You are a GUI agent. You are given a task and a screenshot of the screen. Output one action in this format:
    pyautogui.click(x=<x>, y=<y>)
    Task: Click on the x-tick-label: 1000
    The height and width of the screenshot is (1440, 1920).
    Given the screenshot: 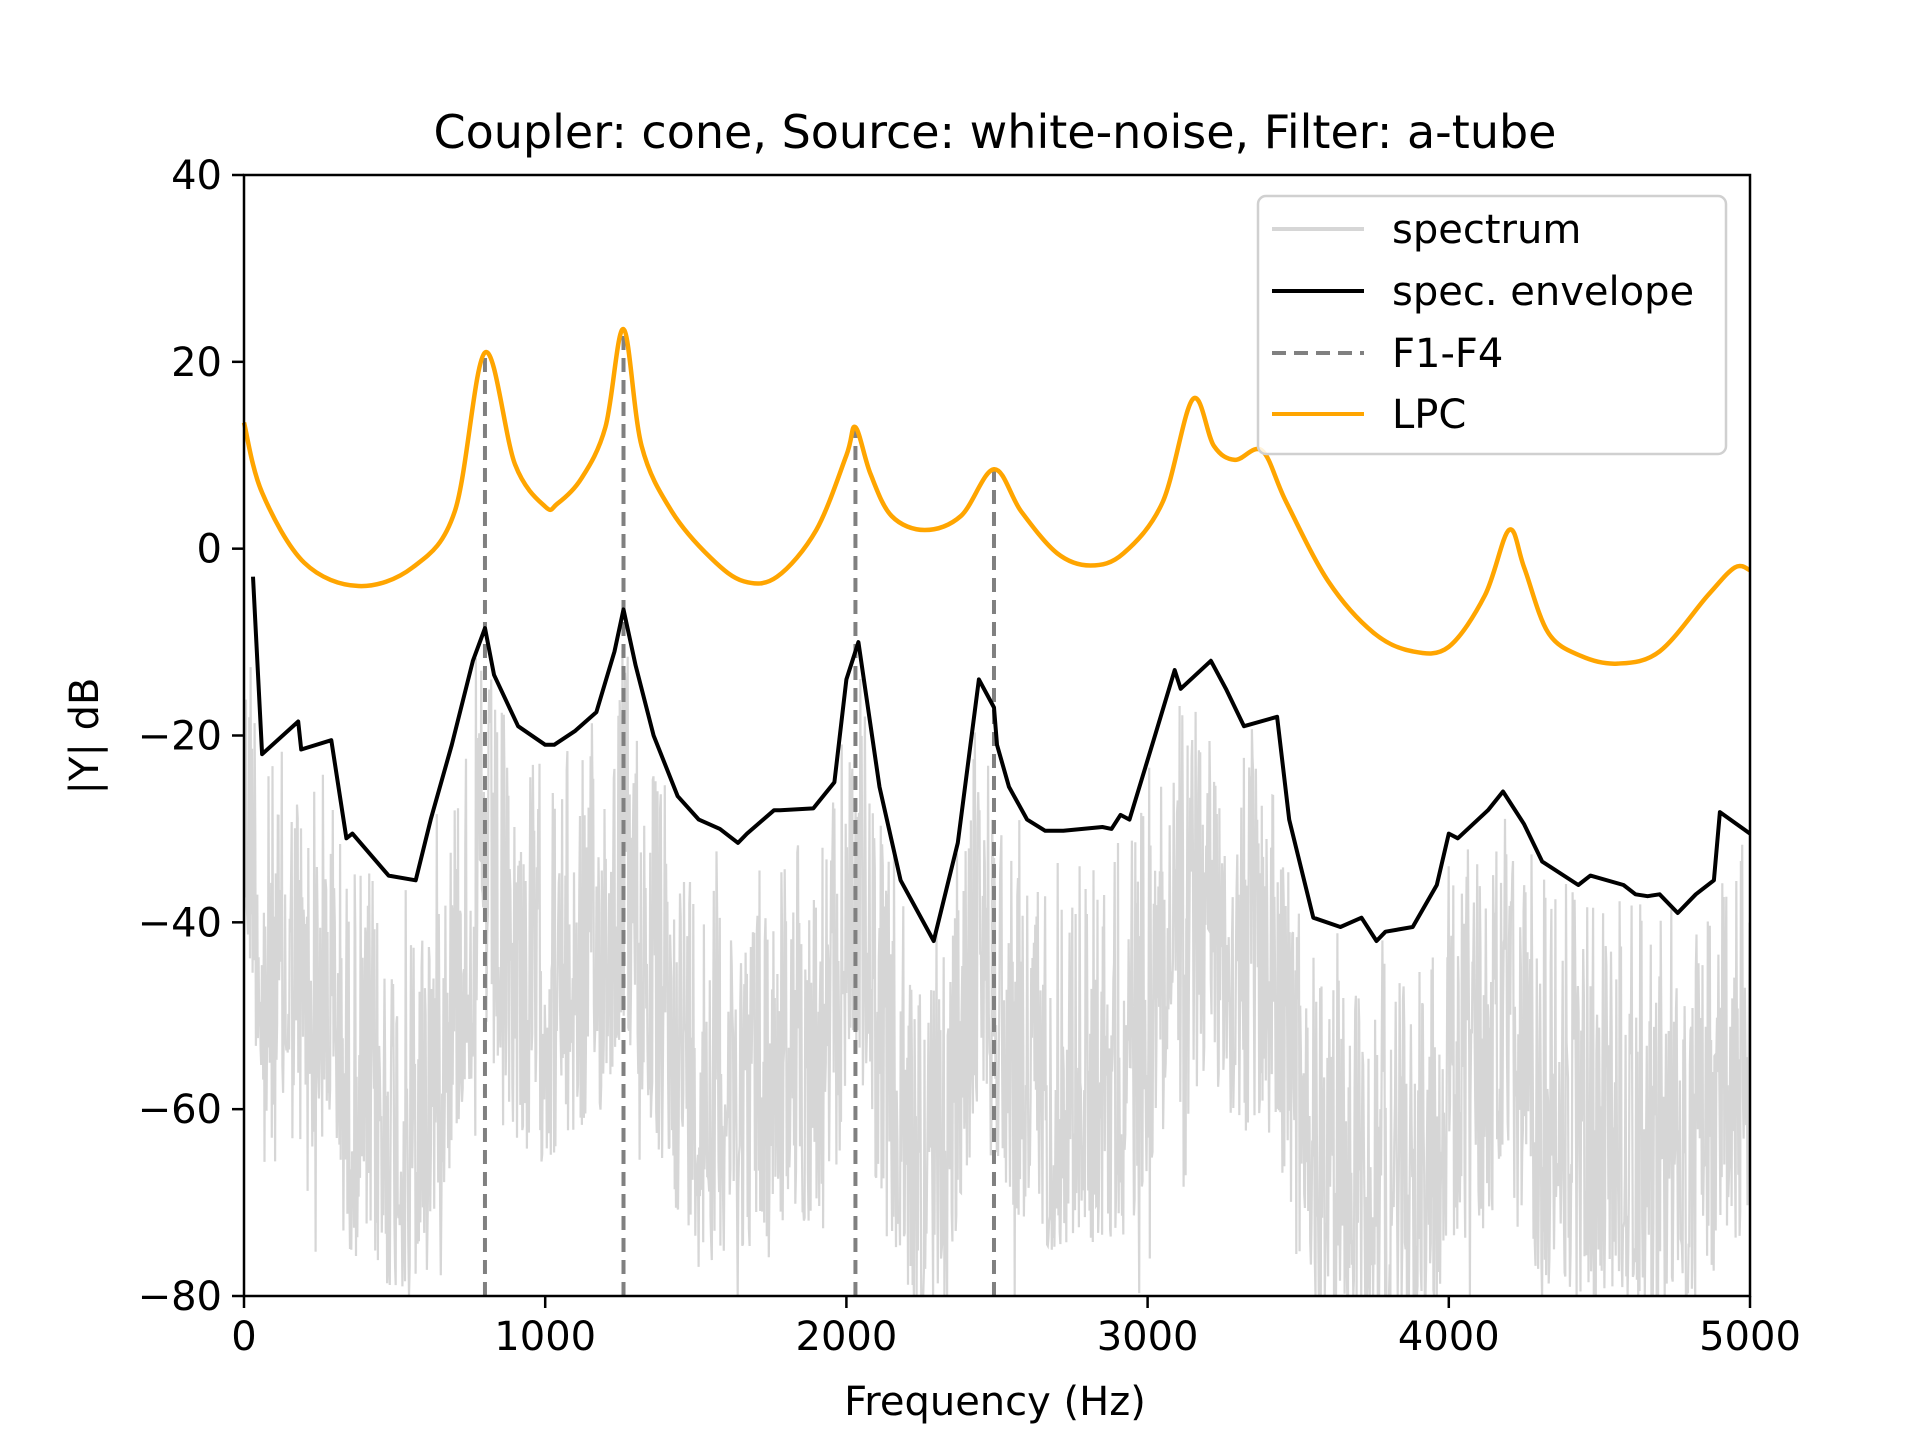 What is the action you would take?
    pyautogui.click(x=545, y=1337)
    